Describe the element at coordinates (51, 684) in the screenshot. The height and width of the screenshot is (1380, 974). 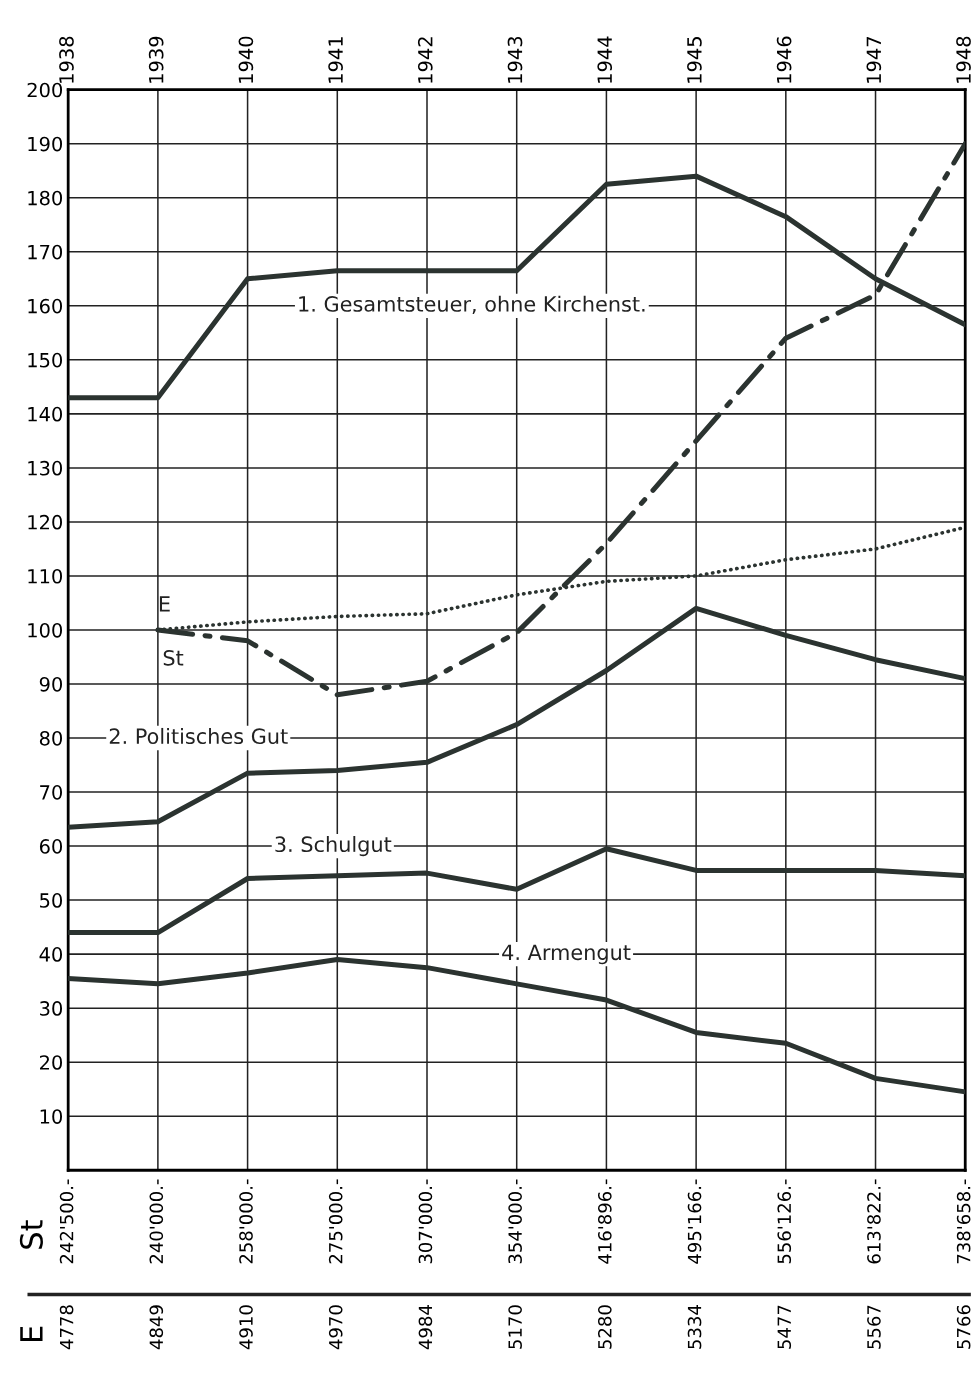
I see `y-tick-label: 90` at that location.